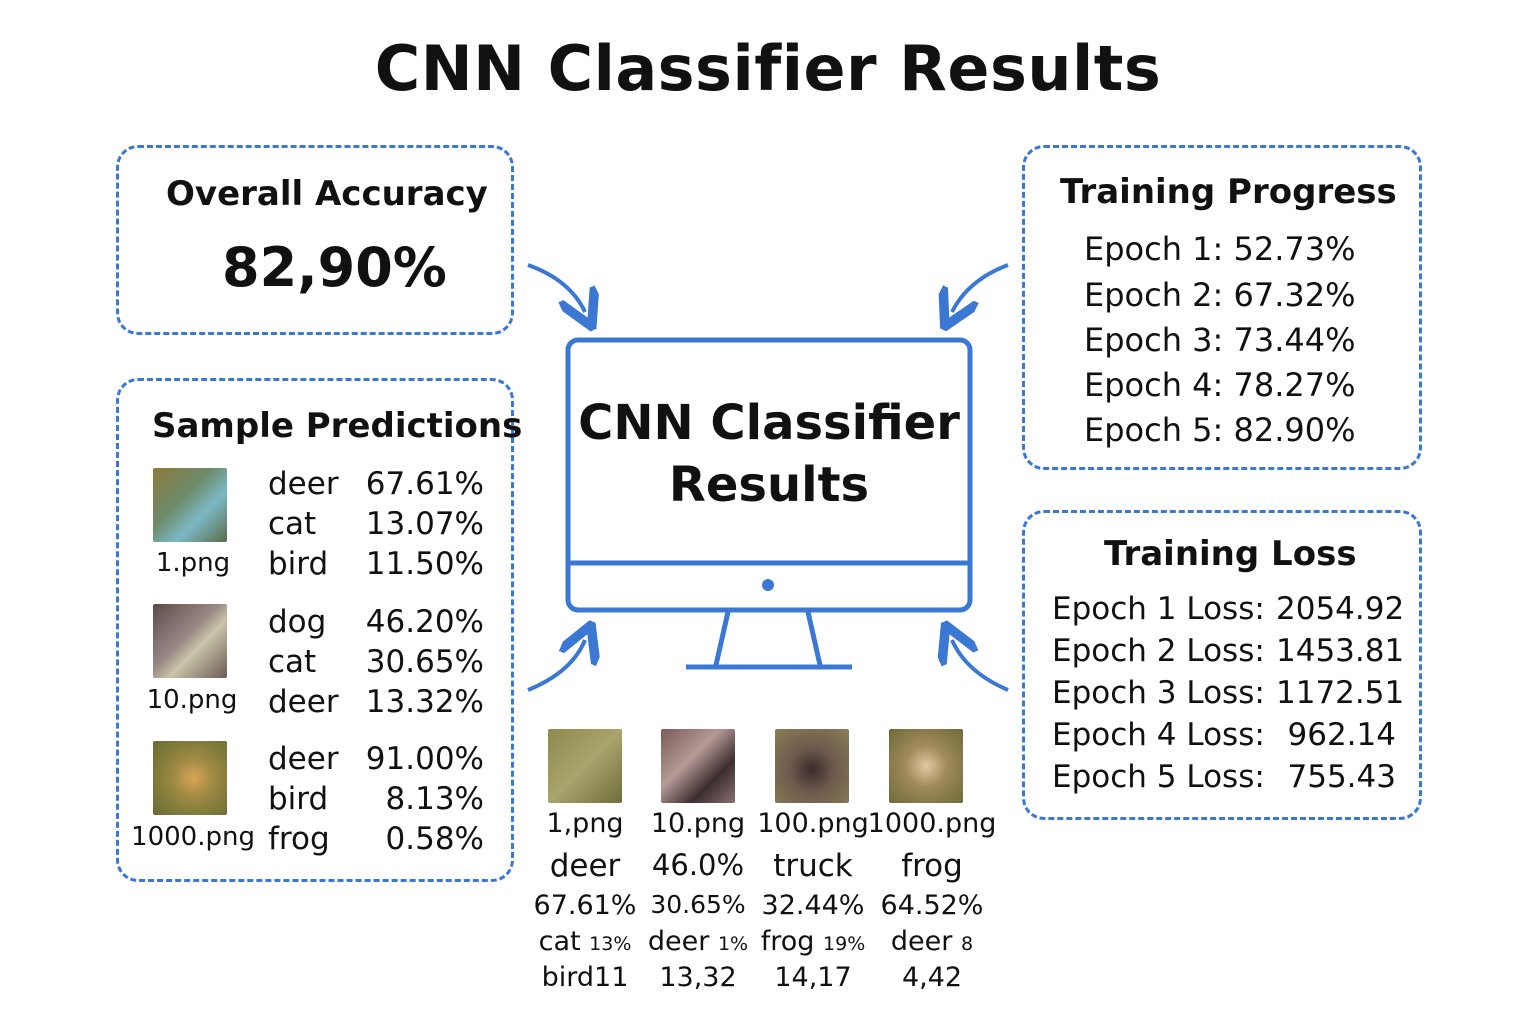 The width and height of the screenshot is (1536, 1024). What do you see at coordinates (337, 426) in the screenshot?
I see `sample-predictions-title: Sample Predictions` at bounding box center [337, 426].